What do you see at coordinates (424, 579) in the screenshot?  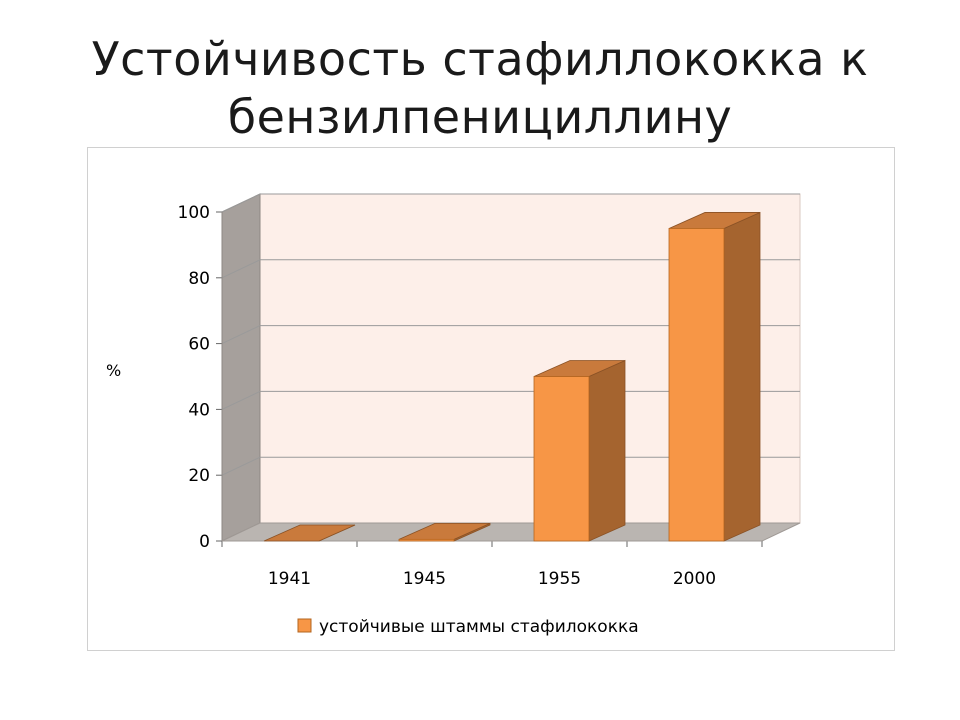 I see `x-tick-label: 1945` at bounding box center [424, 579].